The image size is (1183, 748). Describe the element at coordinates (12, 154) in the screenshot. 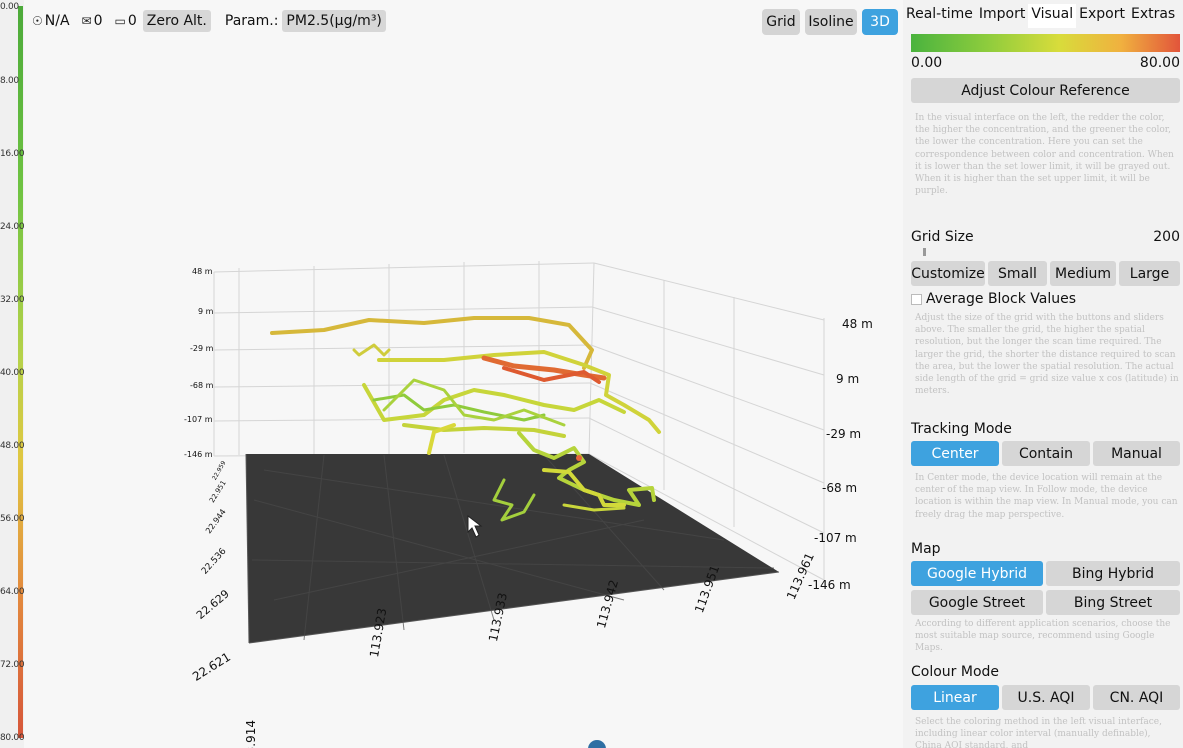

I see `scale-tick: 16.00` at that location.